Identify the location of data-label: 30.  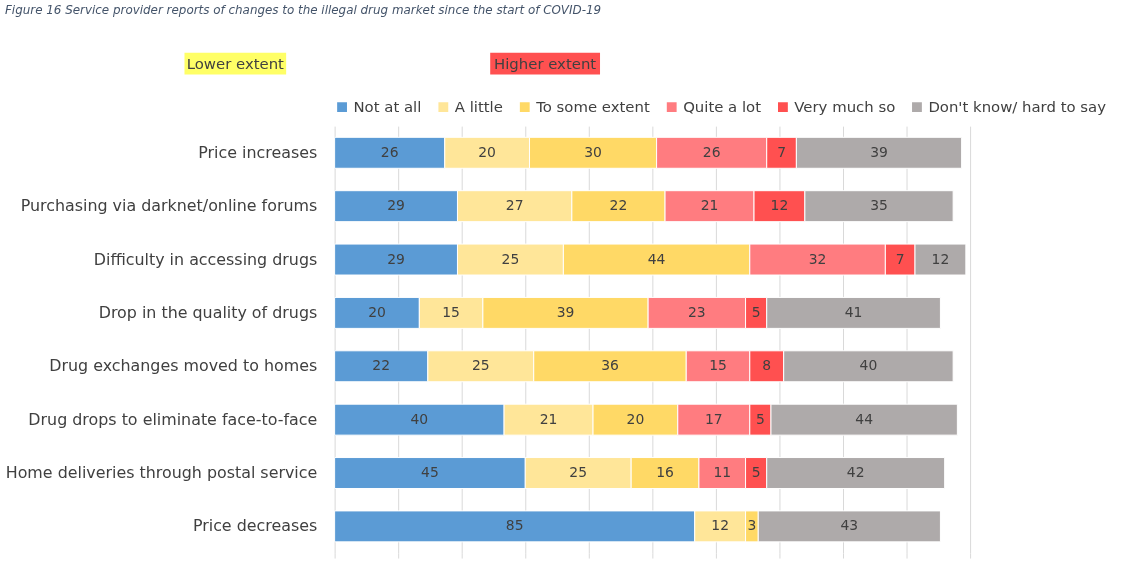
(593, 151).